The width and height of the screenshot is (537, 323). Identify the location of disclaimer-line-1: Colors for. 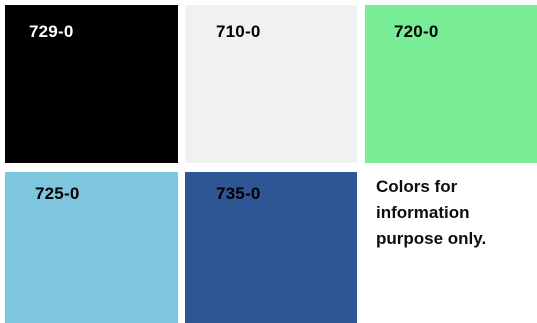
(417, 186).